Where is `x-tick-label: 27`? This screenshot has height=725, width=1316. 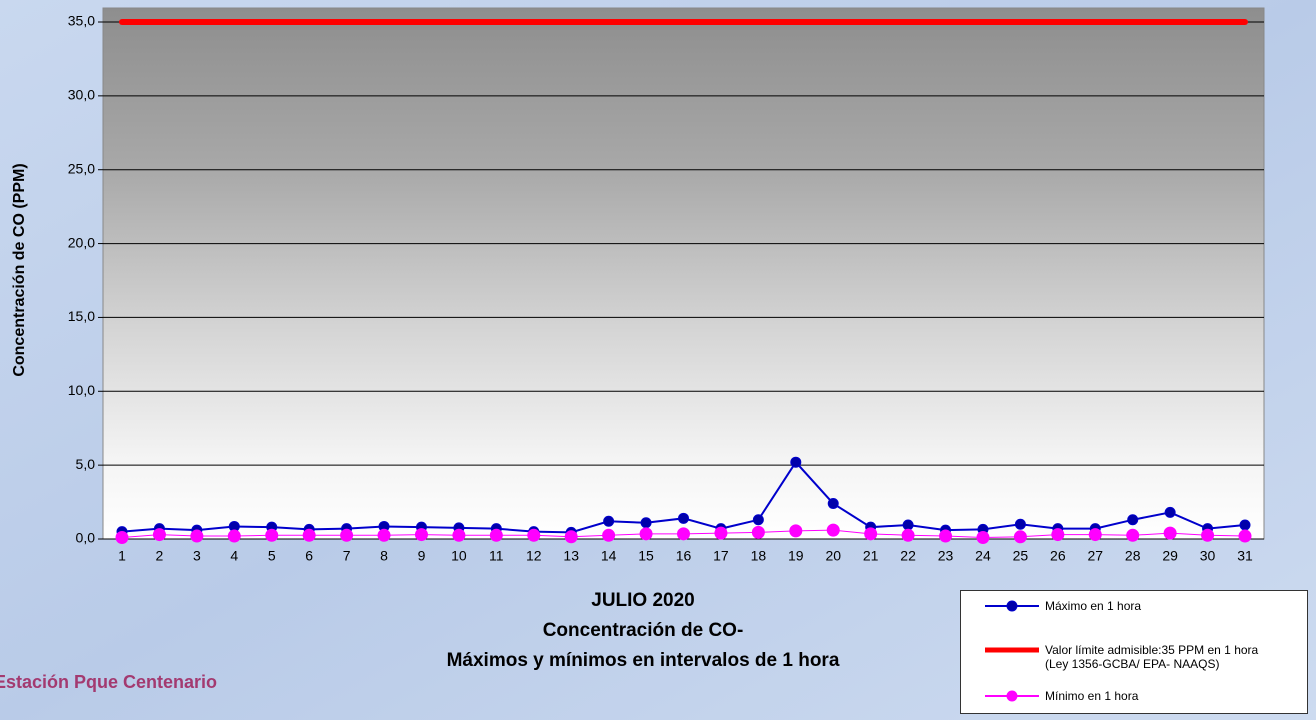
x-tick-label: 27 is located at coordinates (1095, 556).